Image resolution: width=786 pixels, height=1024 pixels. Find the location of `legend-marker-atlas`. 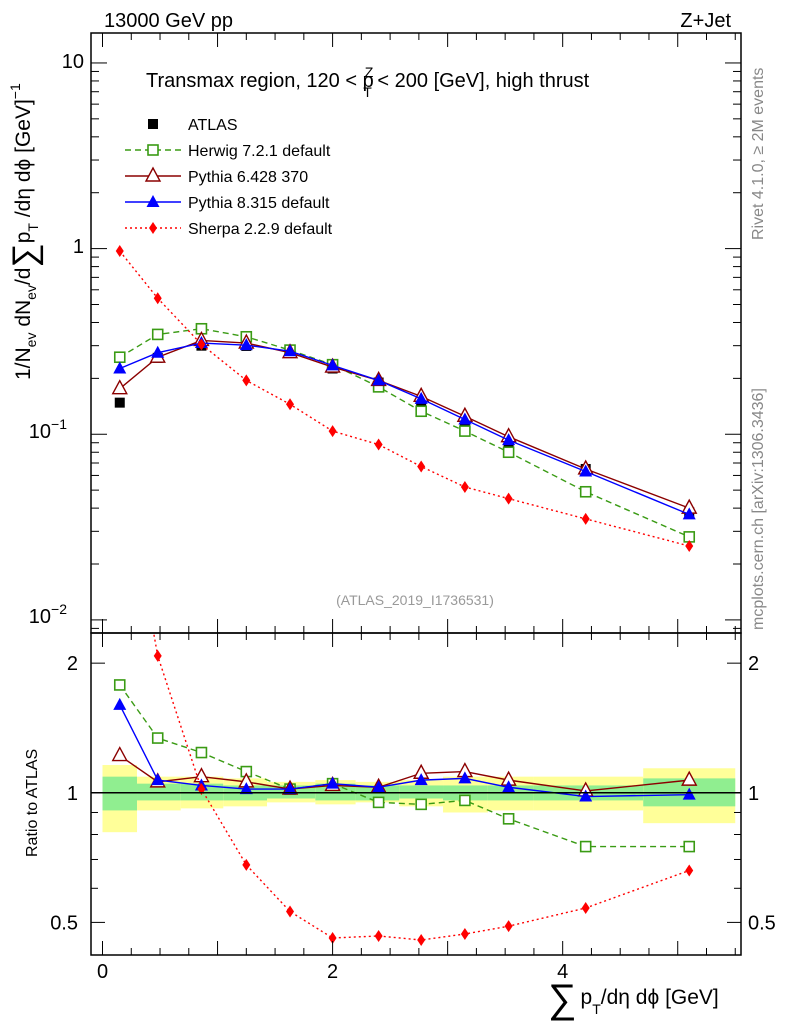

legend-marker-atlas is located at coordinates (153, 124).